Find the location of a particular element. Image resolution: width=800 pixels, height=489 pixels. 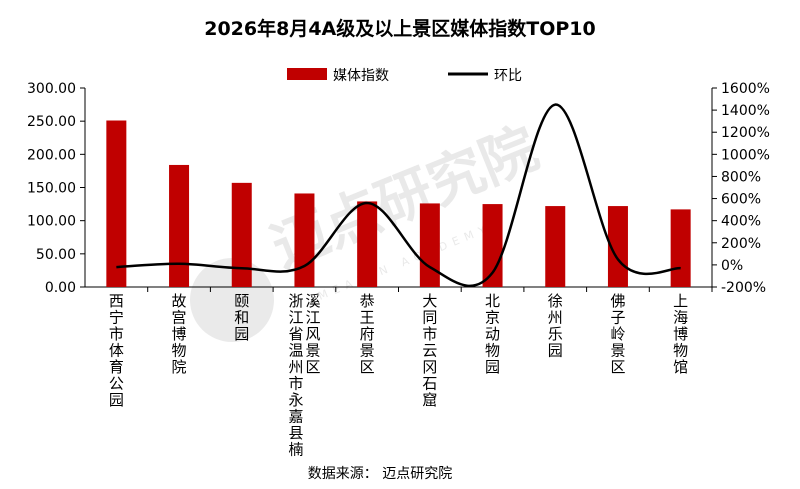

category-label: 北京动物园 is located at coordinates (492, 334).